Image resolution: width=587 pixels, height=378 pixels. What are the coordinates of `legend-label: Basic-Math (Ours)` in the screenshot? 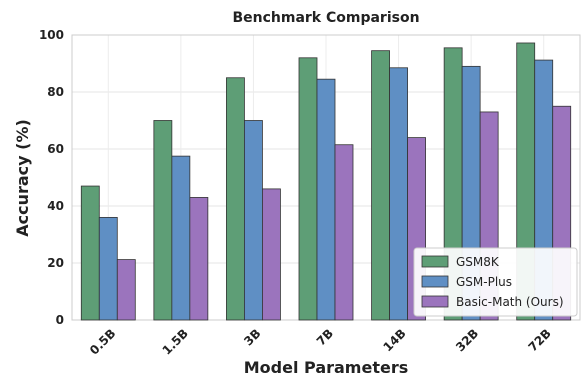 It's located at (510, 302).